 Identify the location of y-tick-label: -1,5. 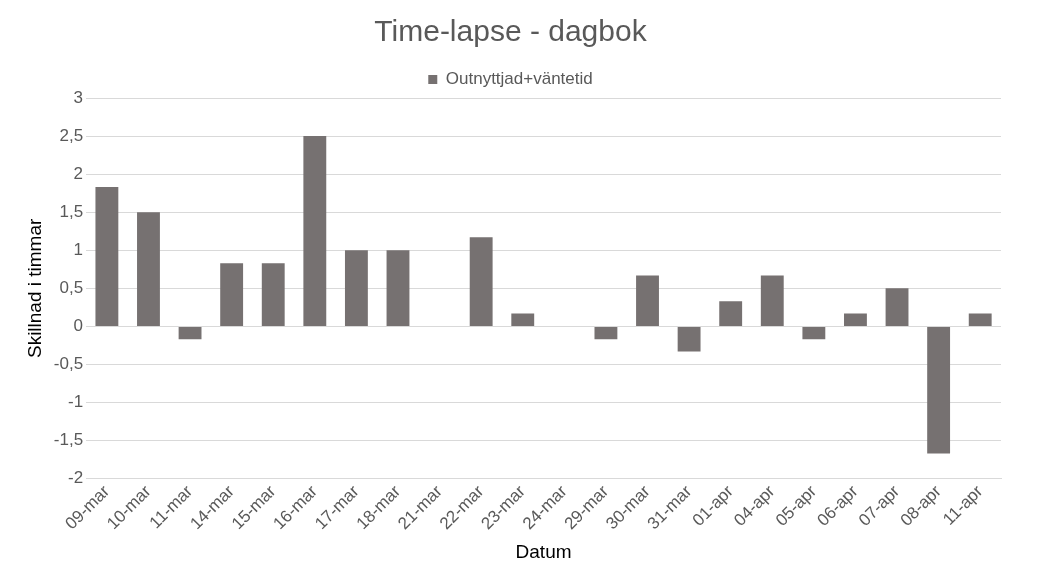
(68, 440).